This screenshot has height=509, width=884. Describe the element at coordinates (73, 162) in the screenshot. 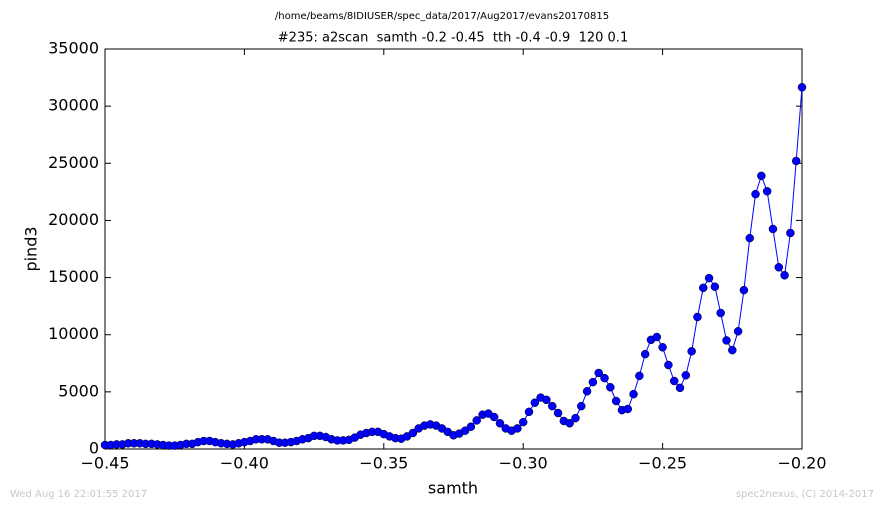

I see `y-tick-label: 25000` at that location.